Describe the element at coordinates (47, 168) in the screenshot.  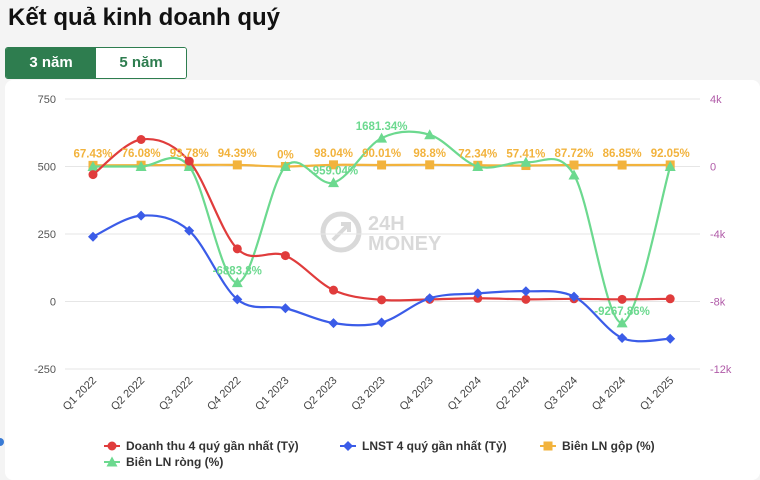
I see `y-left-tick-label: 500` at that location.